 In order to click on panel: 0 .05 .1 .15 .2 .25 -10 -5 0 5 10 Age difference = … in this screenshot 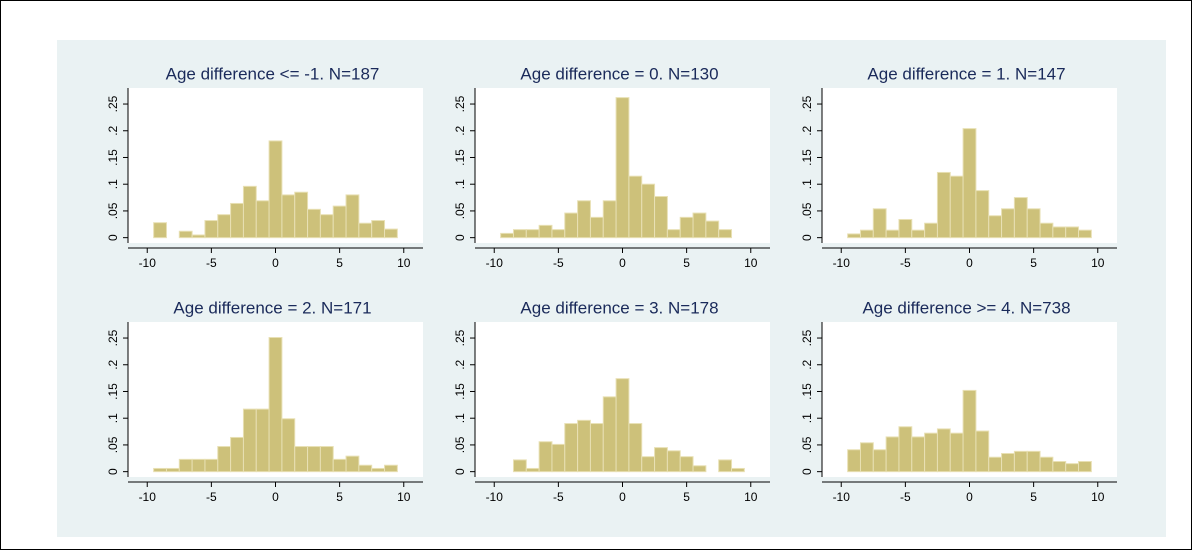, I will do `click(264, 401)`.